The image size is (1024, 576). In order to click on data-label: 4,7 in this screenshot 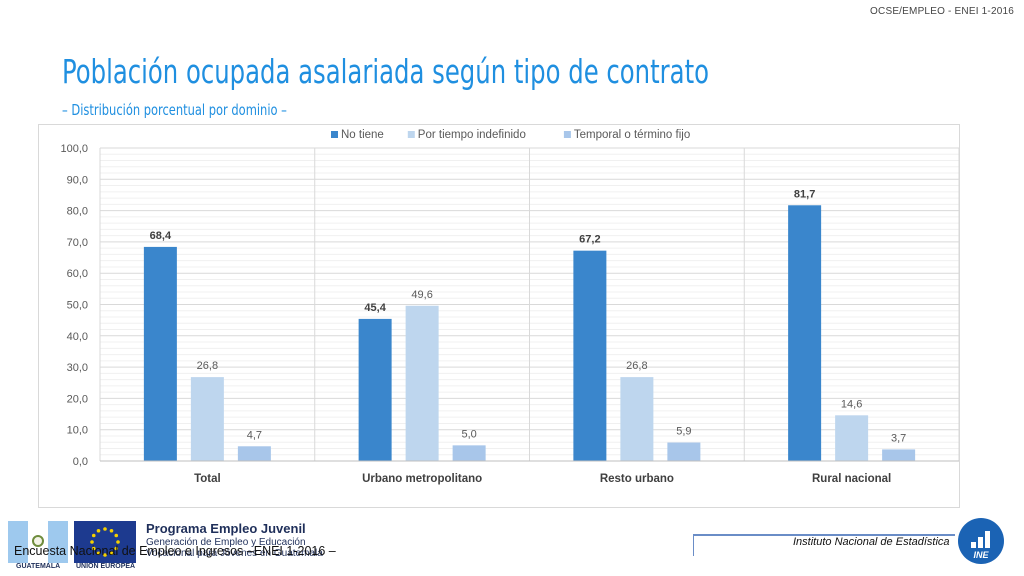, I will do `click(254, 435)`.